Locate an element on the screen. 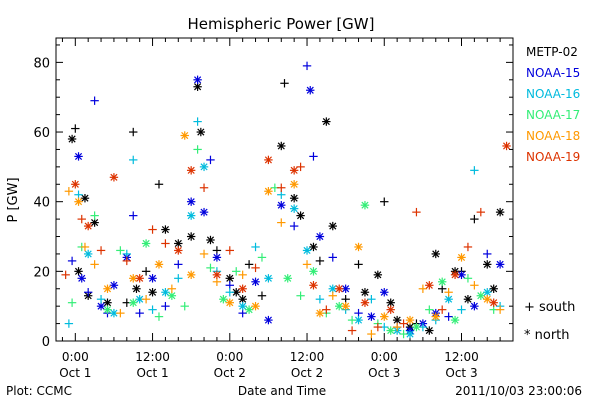 The width and height of the screenshot is (600, 404). x-tick-label-date: Oct 3 is located at coordinates (461, 373).